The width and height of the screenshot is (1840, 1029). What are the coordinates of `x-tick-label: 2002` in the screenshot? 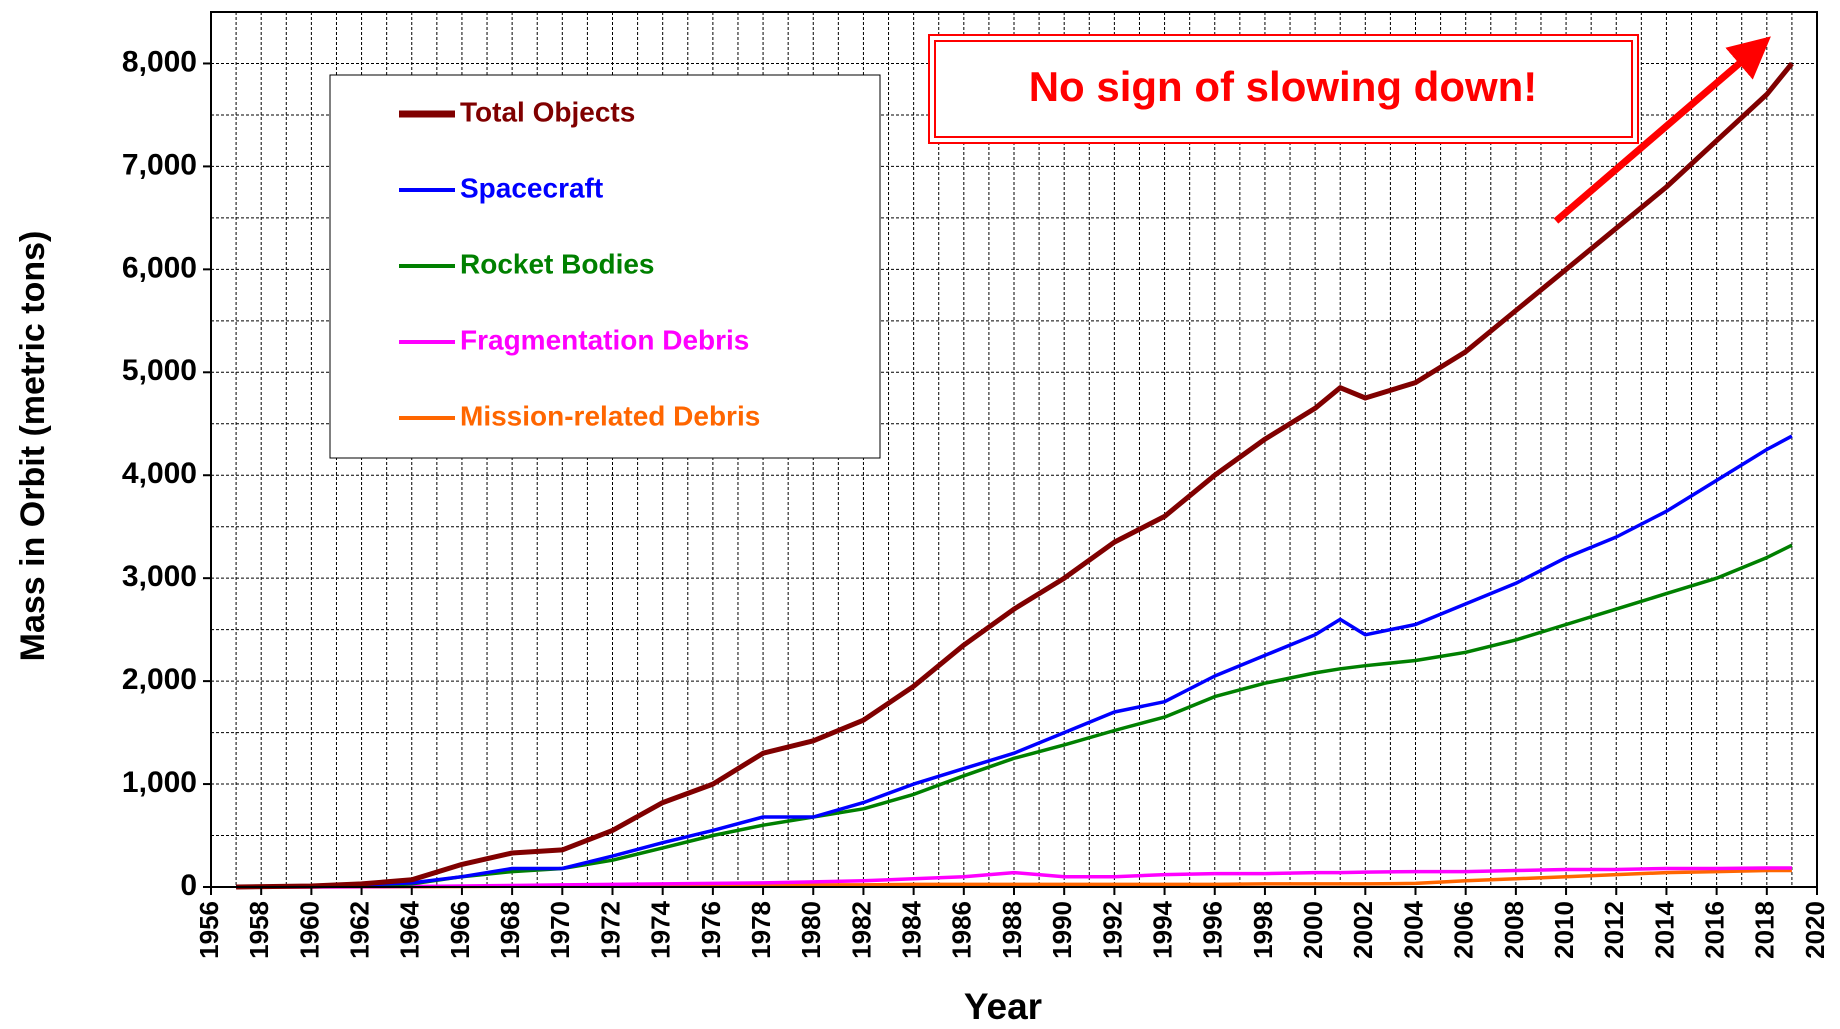 It's located at (1363, 930).